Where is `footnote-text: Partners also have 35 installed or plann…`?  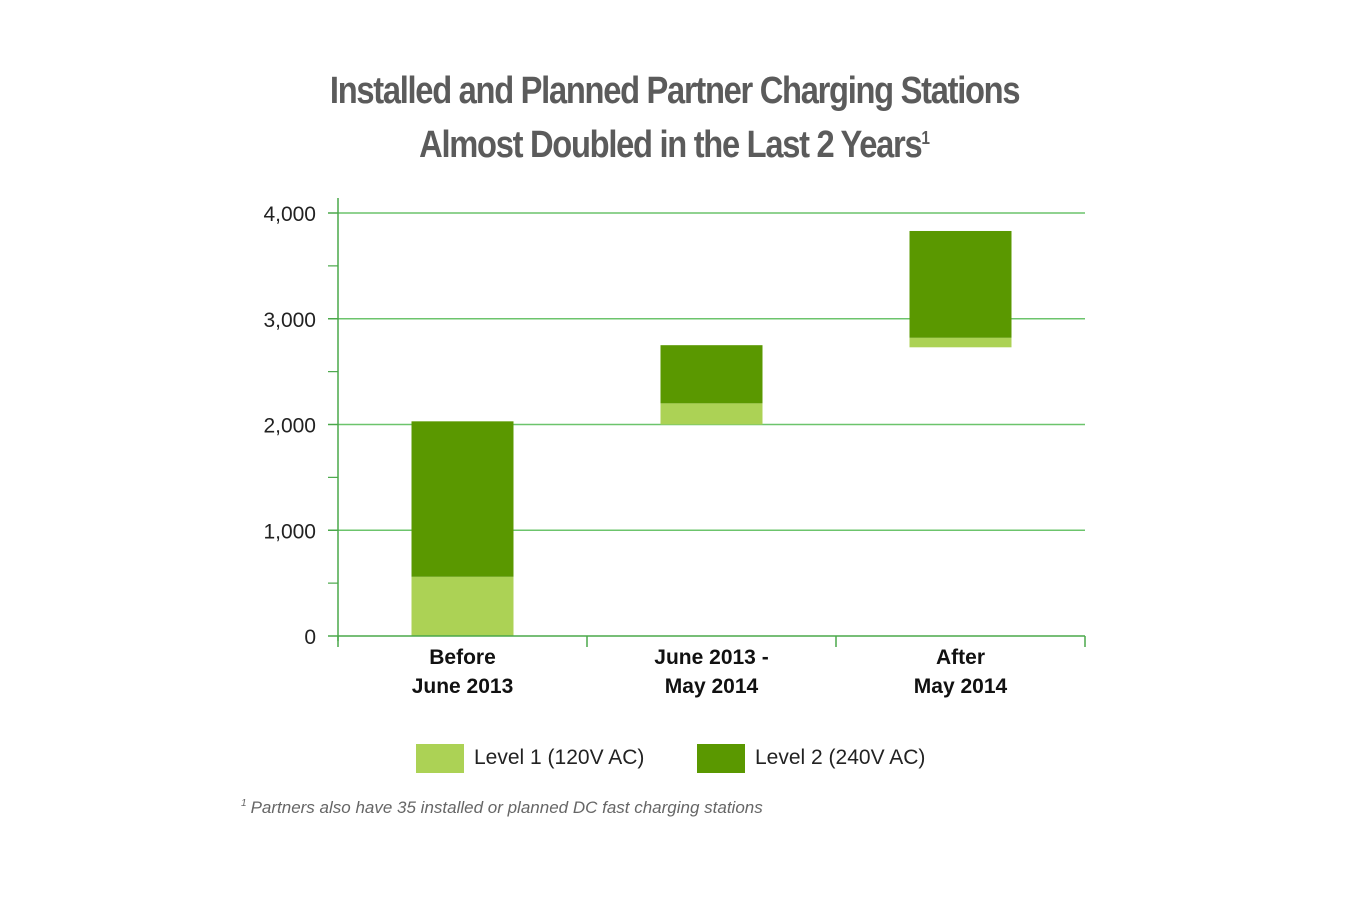
footnote-text: Partners also have 35 installed or plann… is located at coordinates (506, 807).